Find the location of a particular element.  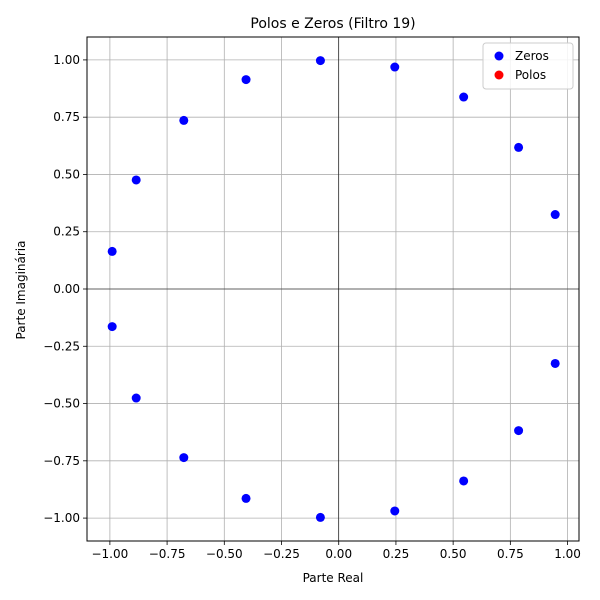

x-tick-label: 1.00 is located at coordinates (567, 554).